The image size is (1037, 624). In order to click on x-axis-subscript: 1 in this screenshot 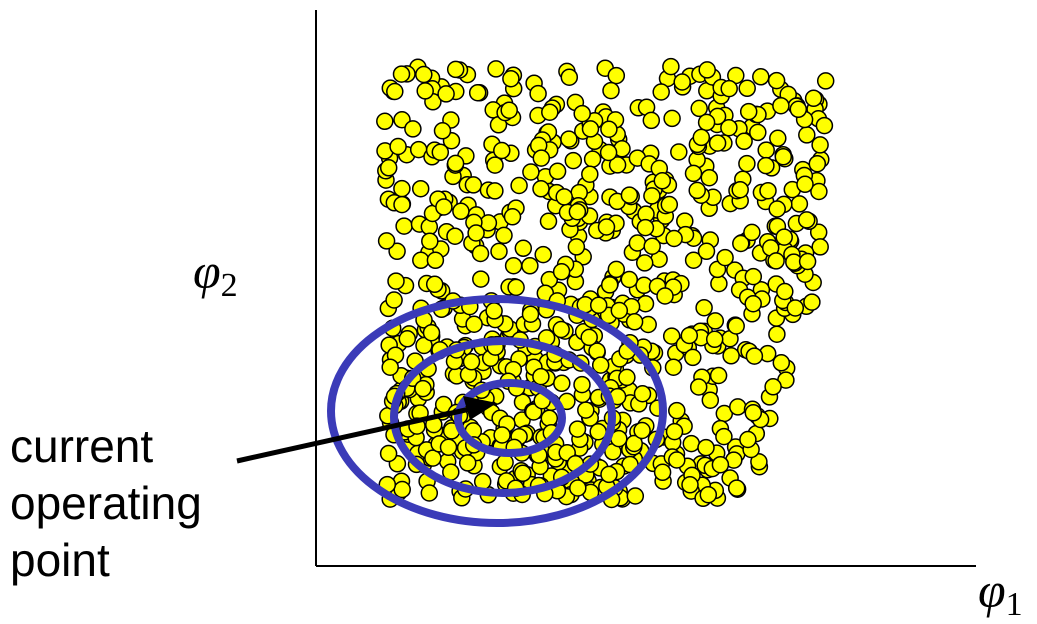, I will do `click(1014, 604)`.